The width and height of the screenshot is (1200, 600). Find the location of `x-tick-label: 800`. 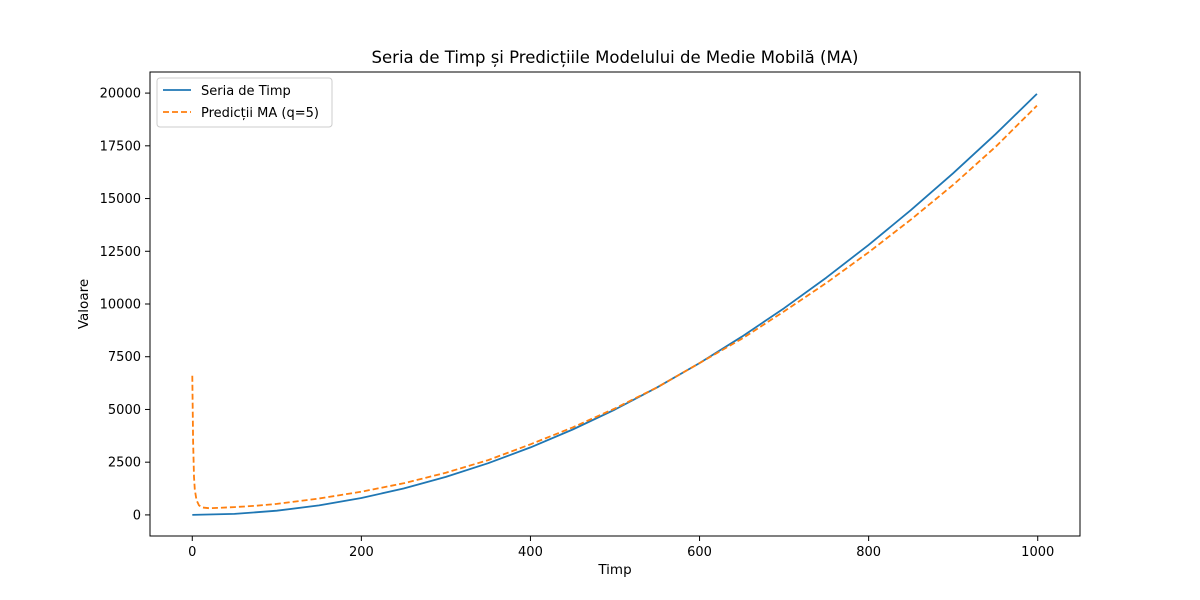

x-tick-label: 800 is located at coordinates (868, 552).